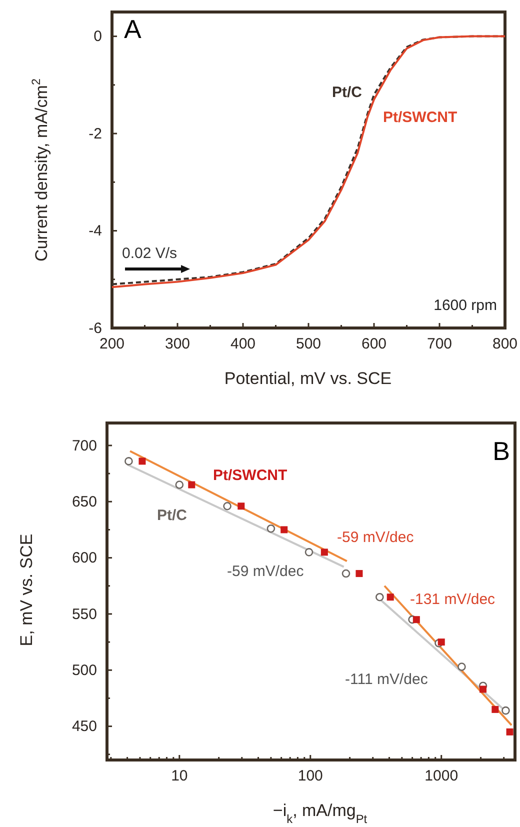  What do you see at coordinates (150, 253) in the screenshot?
I see `annotation: 0.02 V/s` at bounding box center [150, 253].